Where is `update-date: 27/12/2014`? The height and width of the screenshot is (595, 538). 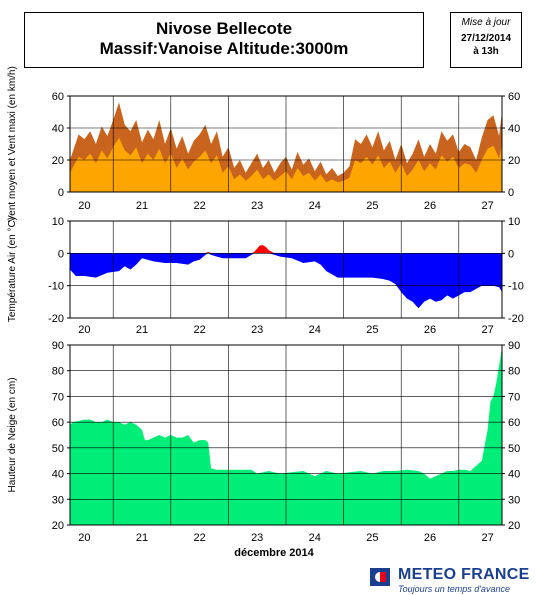
update-date: 27/12/2014 is located at coordinates (486, 38).